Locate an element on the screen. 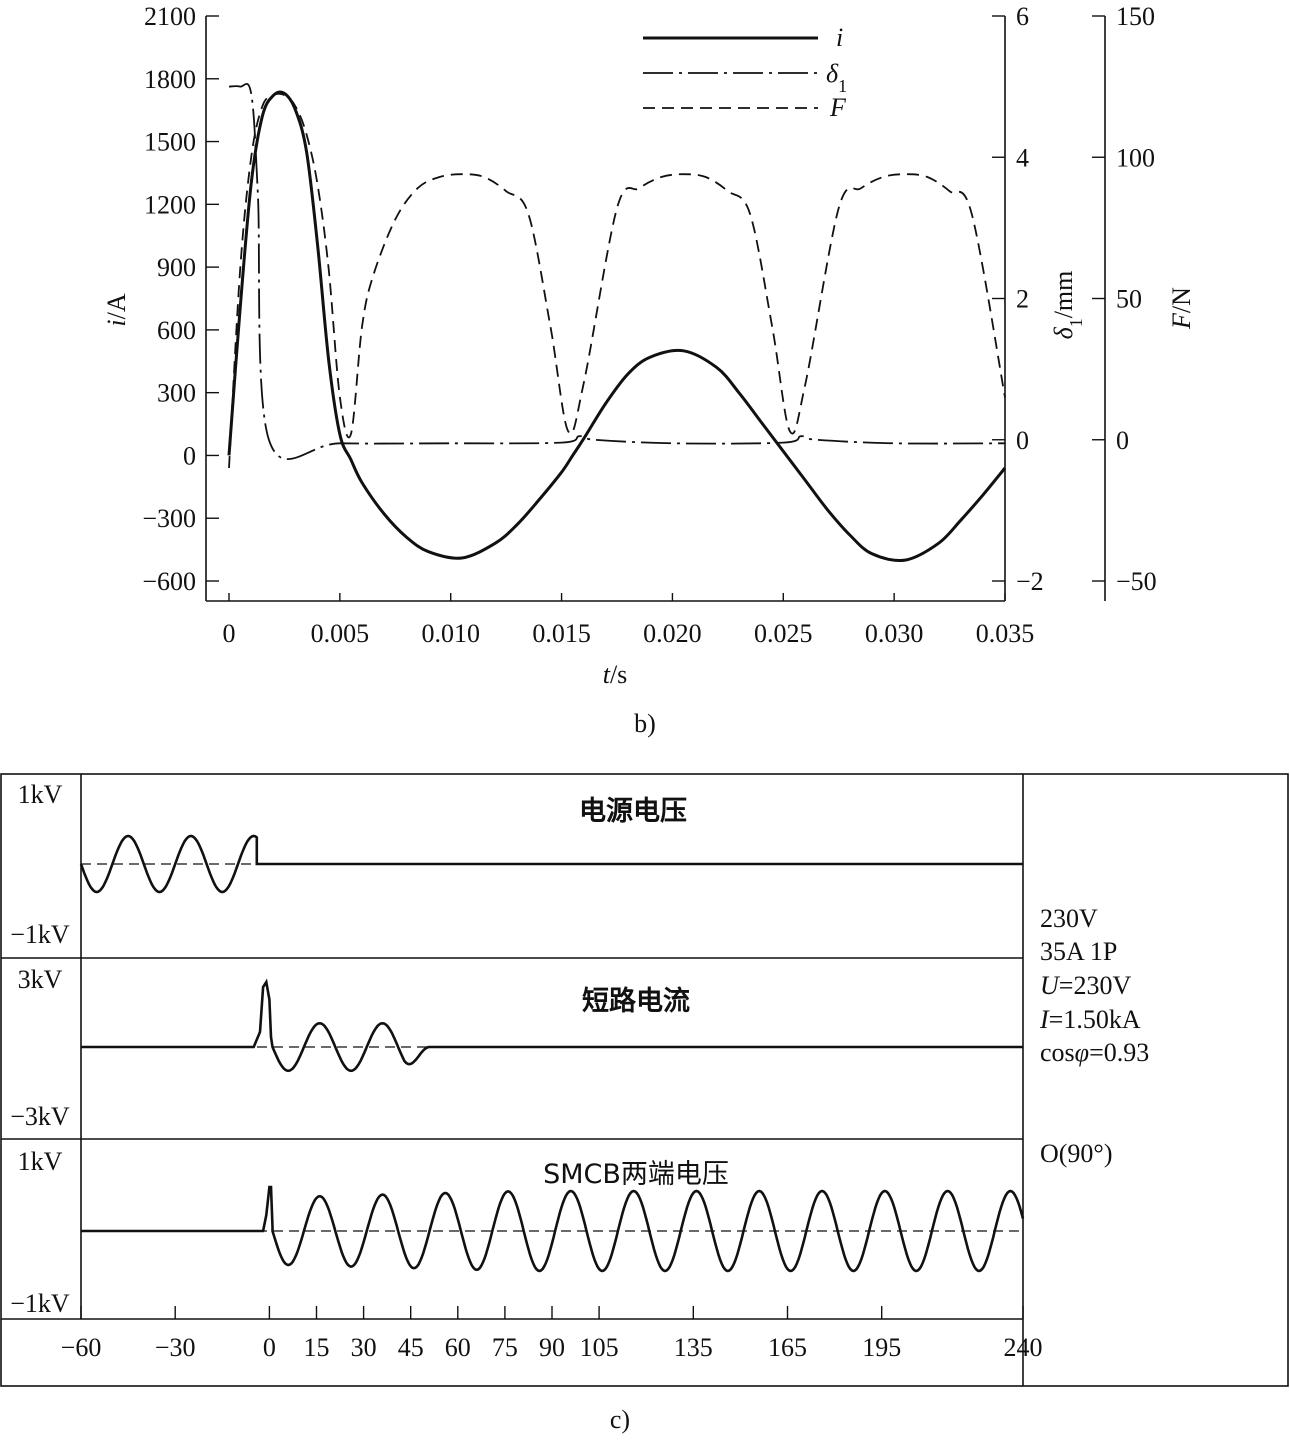  b-right-tick-label: 100 is located at coordinates (1135, 157).